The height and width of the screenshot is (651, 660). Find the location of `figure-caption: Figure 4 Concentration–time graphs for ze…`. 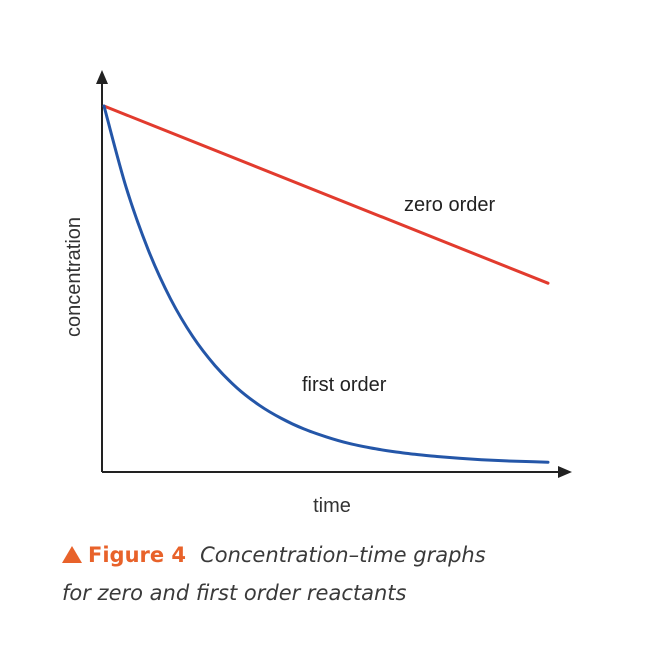

figure-caption: Figure 4 Concentration–time graphs for ze… is located at coordinates (342, 574).